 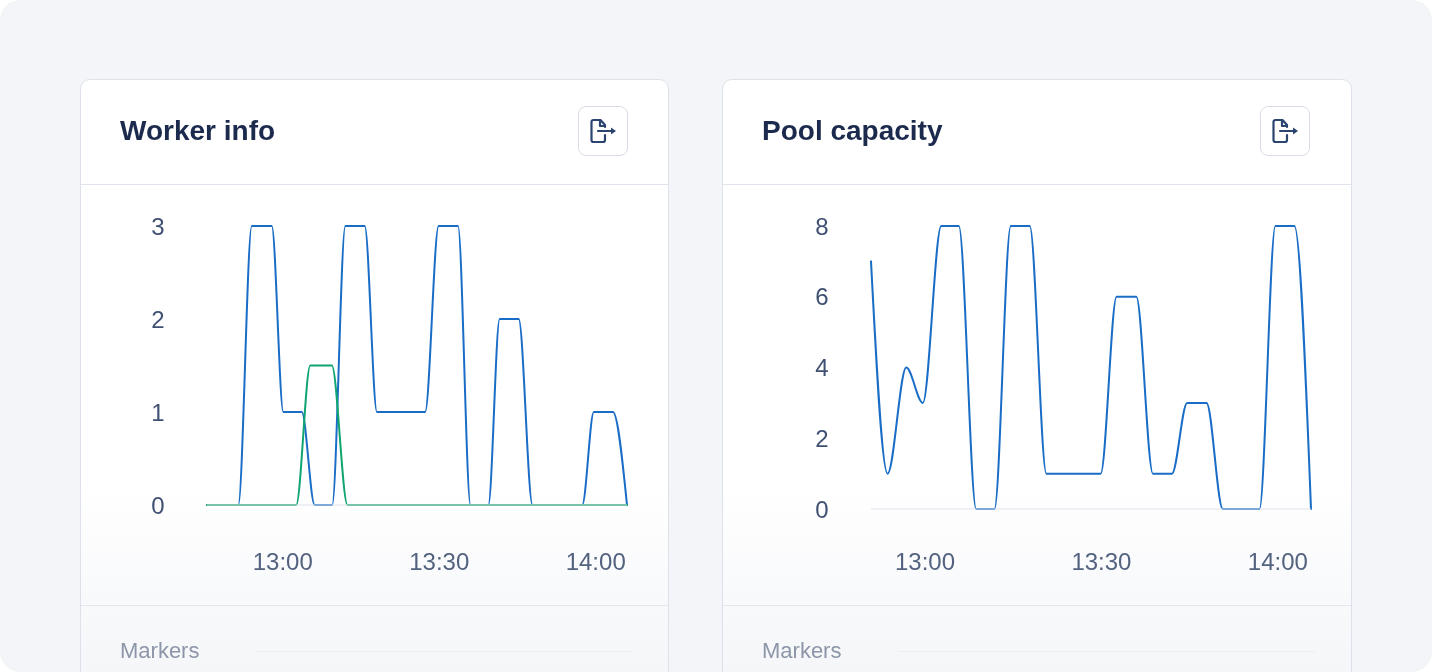 What do you see at coordinates (822, 297) in the screenshot?
I see `y-tick-label: 6` at bounding box center [822, 297].